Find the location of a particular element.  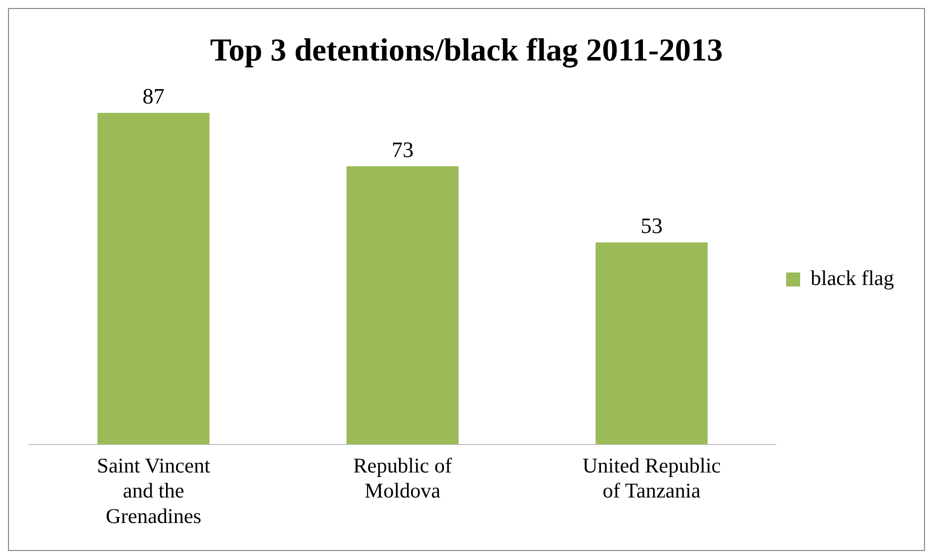

x-tick-label: United Republic of Tanzania is located at coordinates (651, 478).